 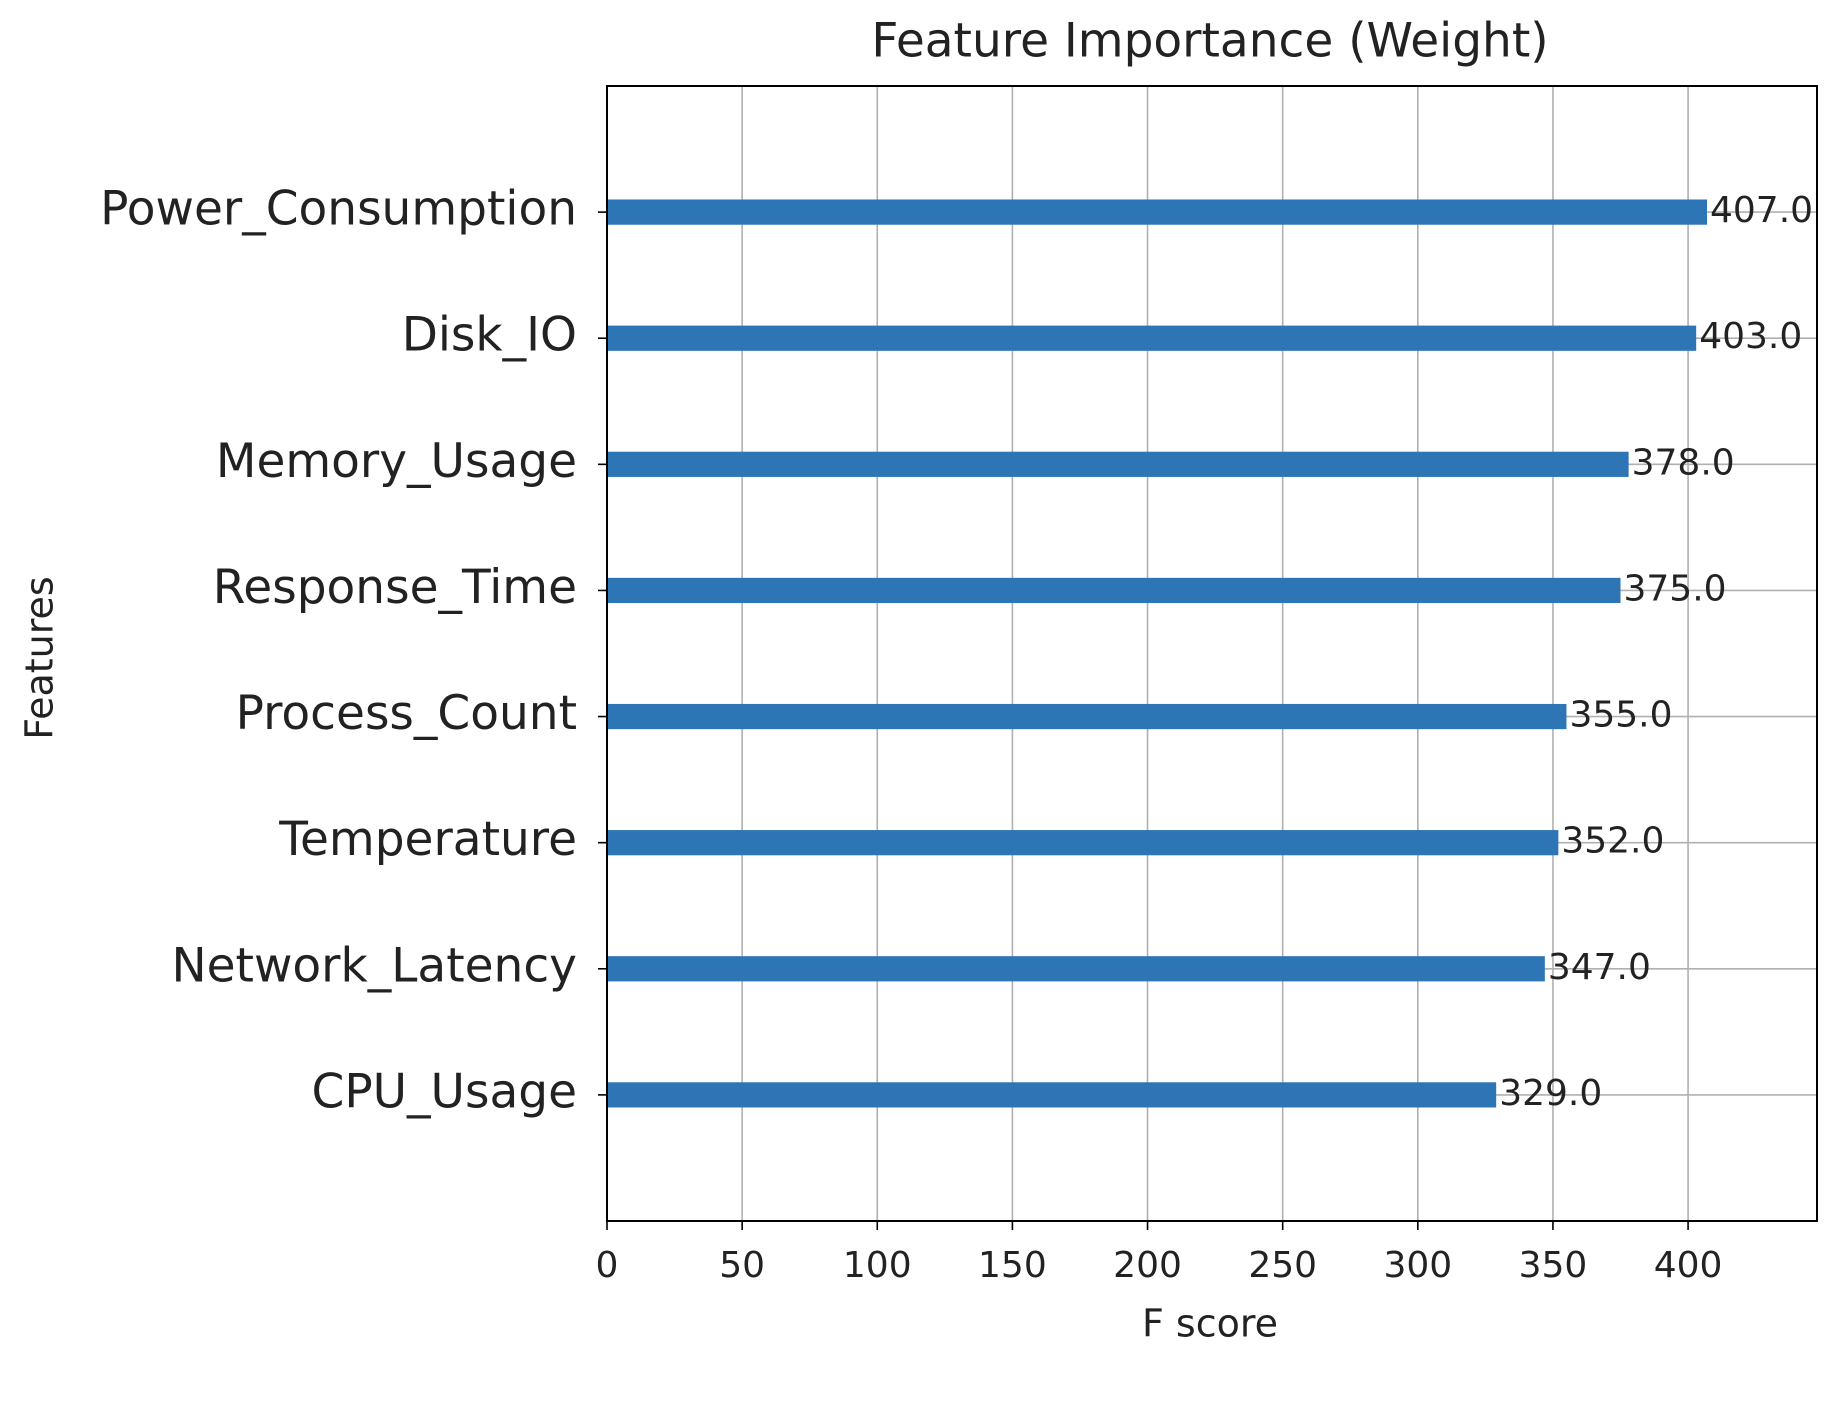 What do you see at coordinates (1209, 41) in the screenshot?
I see `chart-title: Feature Importance (Weight)` at bounding box center [1209, 41].